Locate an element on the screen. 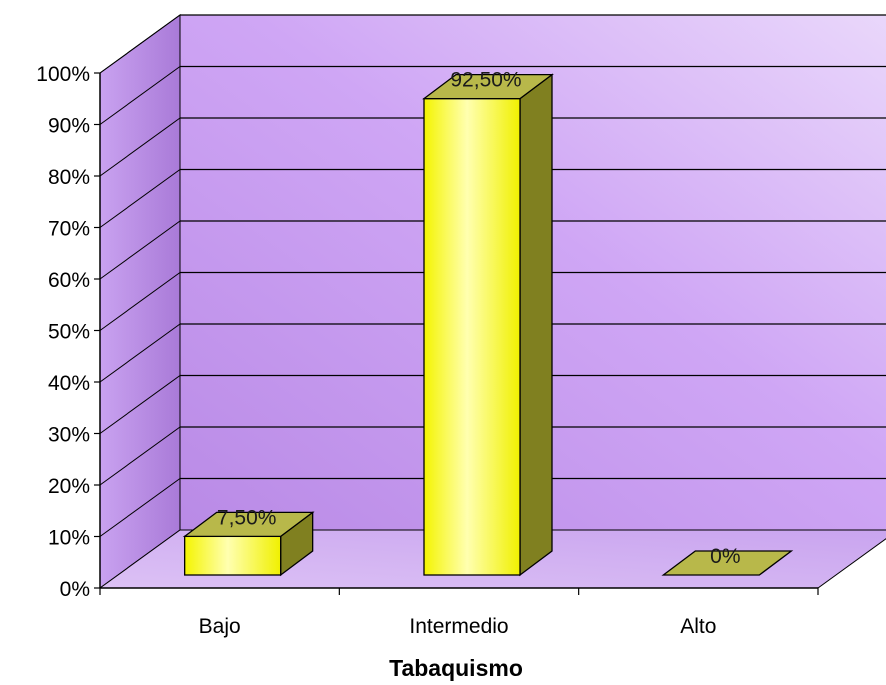 This screenshot has width=886, height=685. x-axis-tick-labels: Bajo Intermedio Alto is located at coordinates (458, 626).